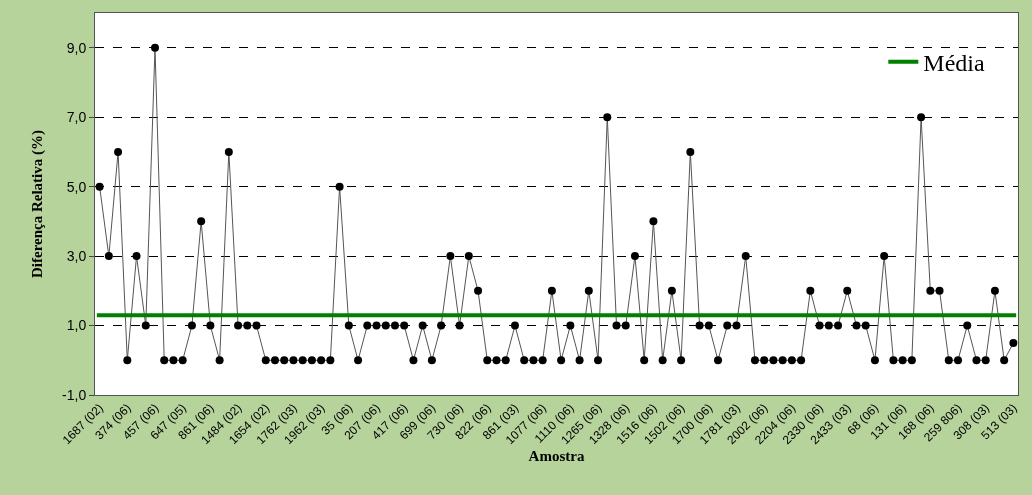  I want to click on y-tick-label: 7,0, so click(76, 117).